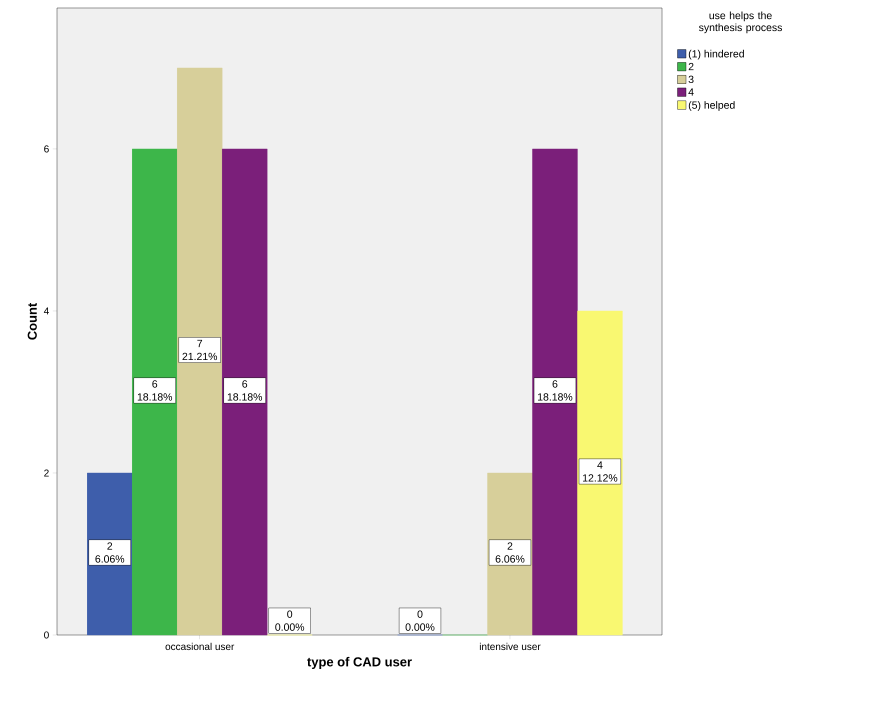 This screenshot has width=886, height=711. Describe the element at coordinates (716, 55) in the screenshot. I see `legend-label: (1) hindered` at that location.